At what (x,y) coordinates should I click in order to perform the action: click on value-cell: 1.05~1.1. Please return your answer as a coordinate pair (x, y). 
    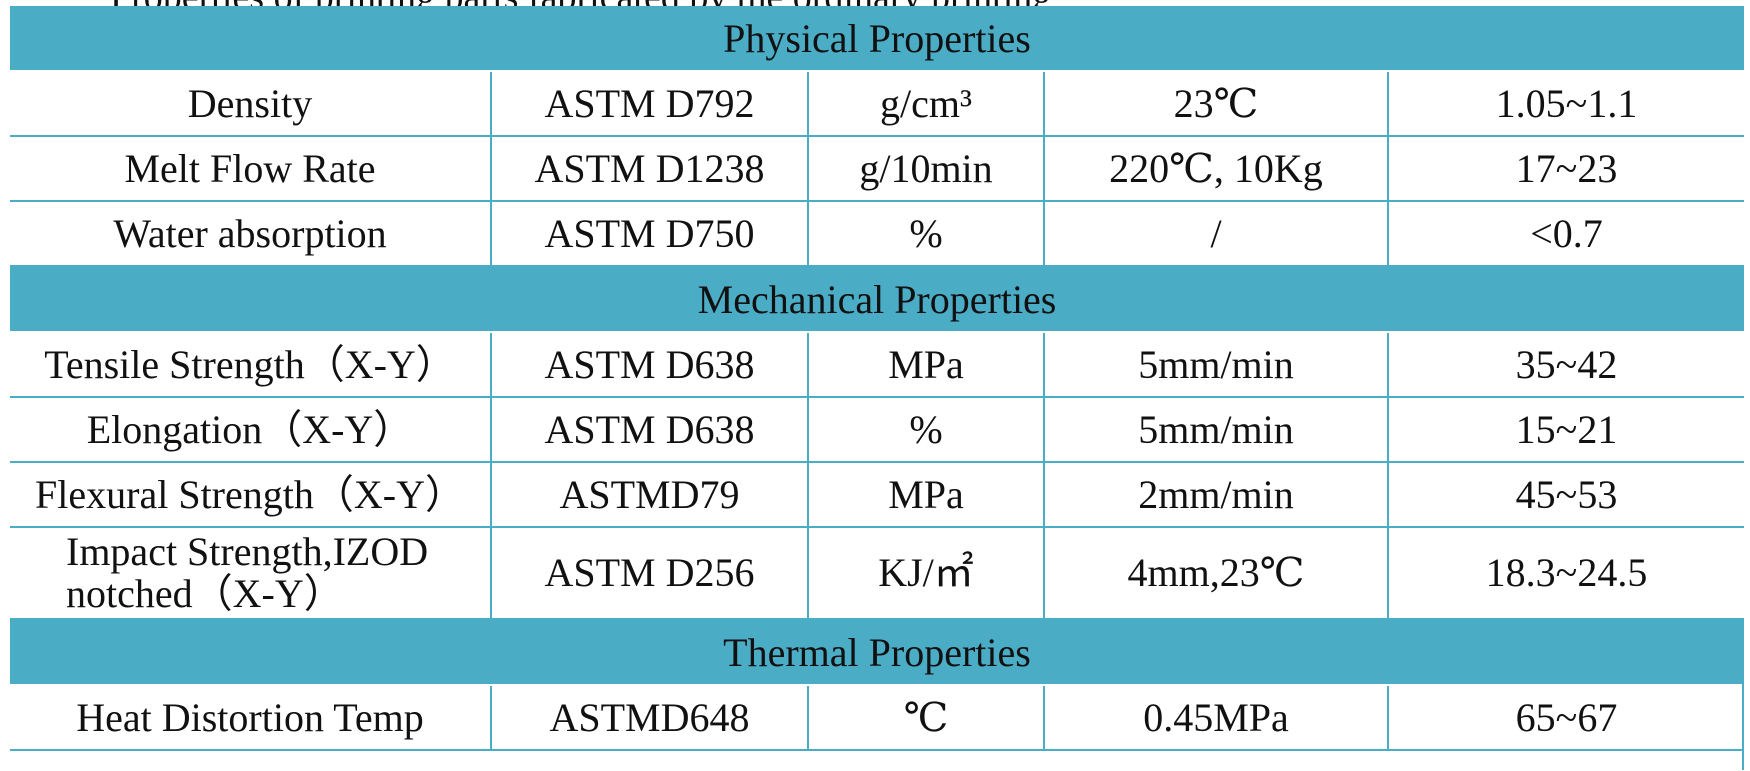
    Looking at the image, I should click on (1566, 103).